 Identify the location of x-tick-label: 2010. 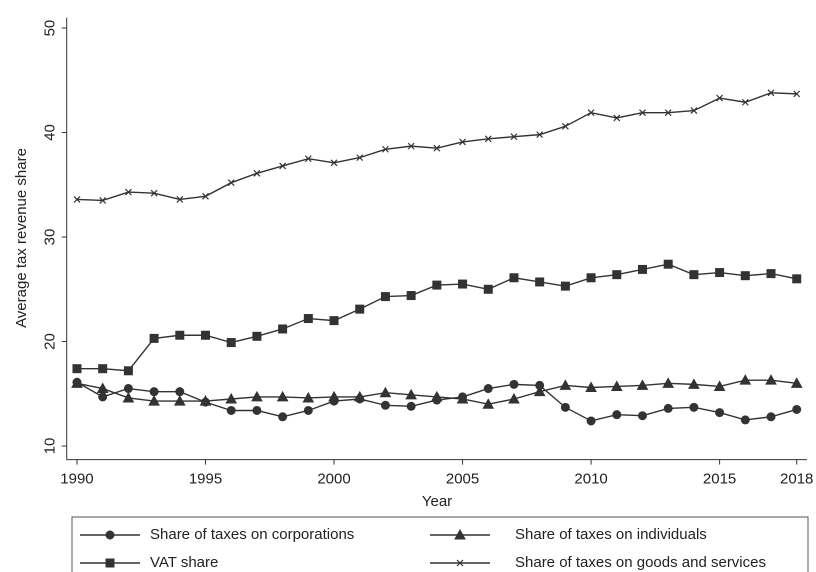
(590, 479).